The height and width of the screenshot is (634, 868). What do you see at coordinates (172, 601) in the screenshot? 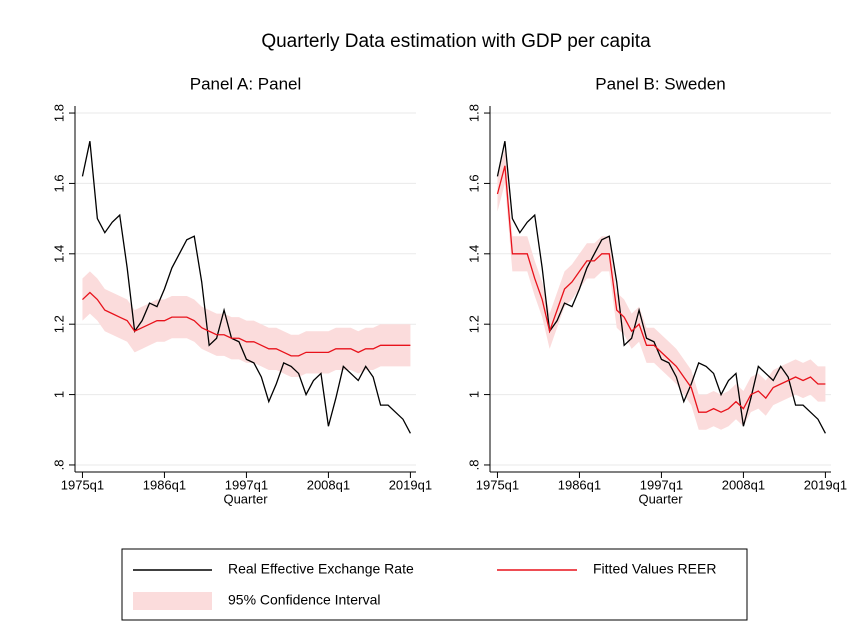
I see `legend-swatch` at bounding box center [172, 601].